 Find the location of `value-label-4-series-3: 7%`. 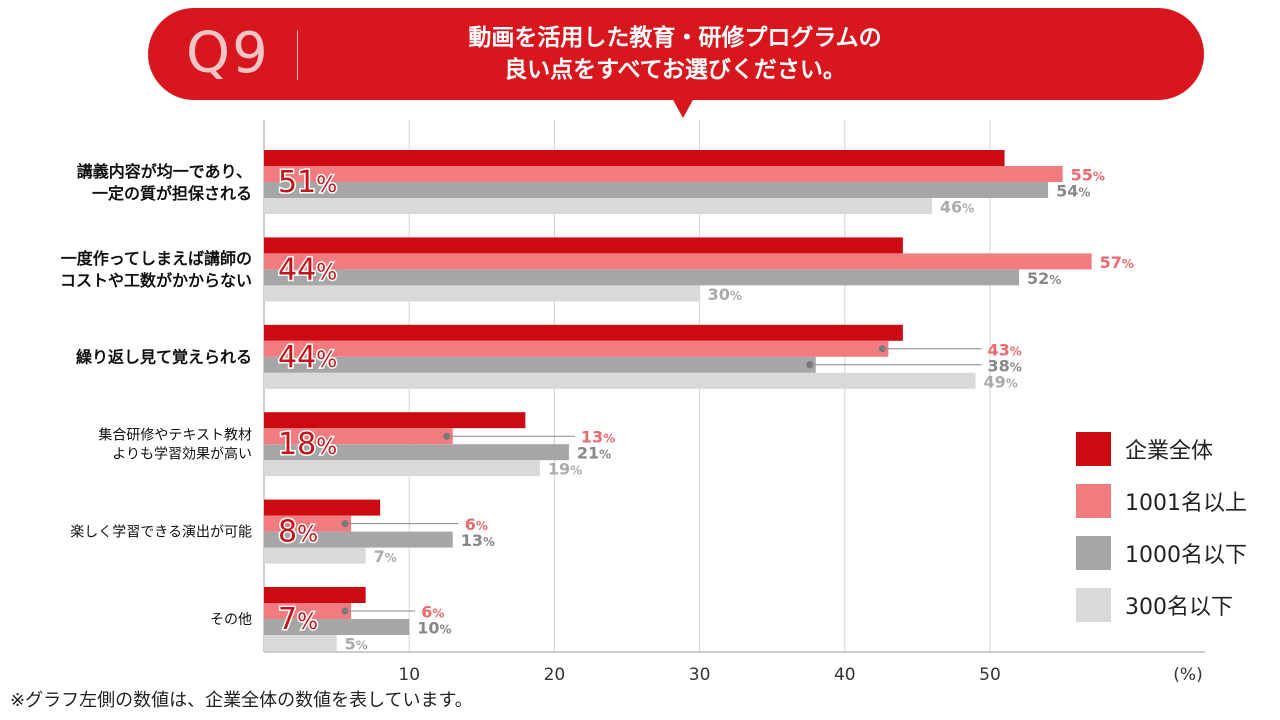

value-label-4-series-3: 7% is located at coordinates (385, 556).